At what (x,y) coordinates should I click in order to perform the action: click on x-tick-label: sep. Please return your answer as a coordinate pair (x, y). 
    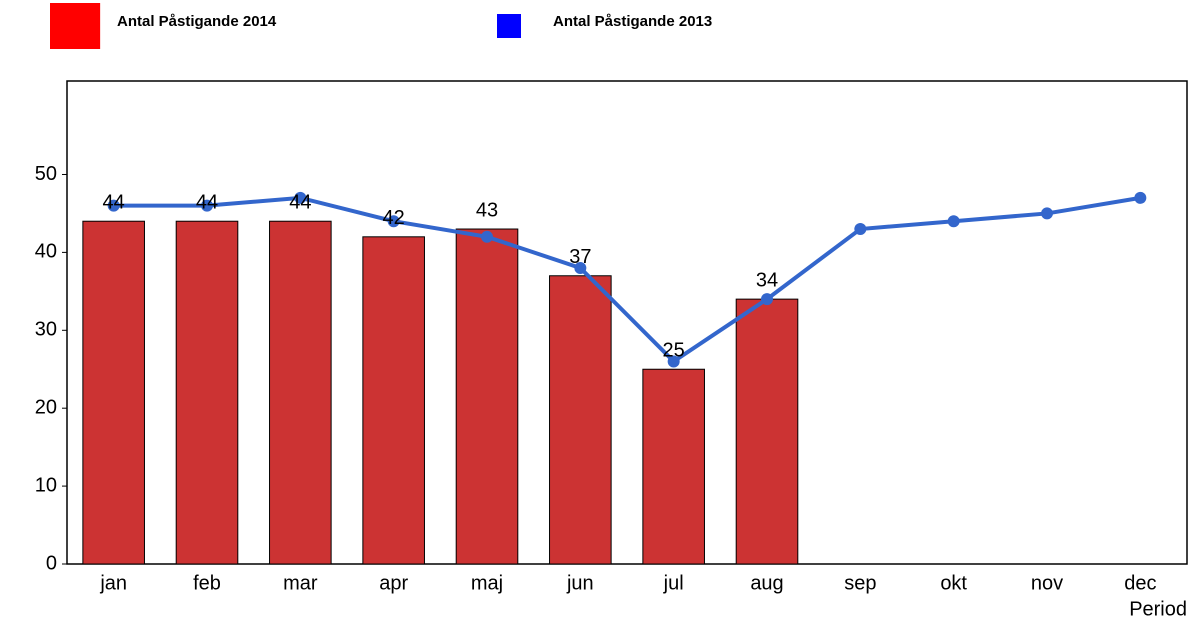
    Looking at the image, I should click on (860, 583).